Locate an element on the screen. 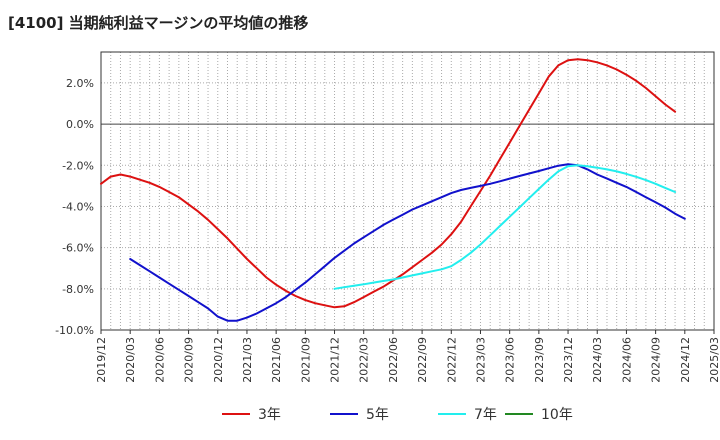  legend-label: 3年 is located at coordinates (269, 415).